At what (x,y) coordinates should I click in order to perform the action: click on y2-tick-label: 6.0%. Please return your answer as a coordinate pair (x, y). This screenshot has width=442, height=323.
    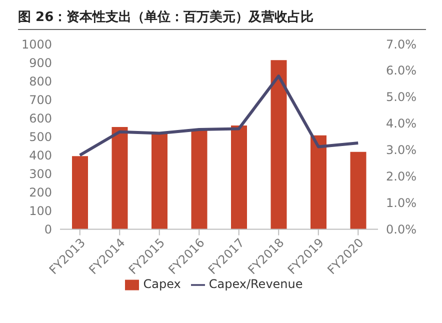
    Looking at the image, I should click on (401, 71).